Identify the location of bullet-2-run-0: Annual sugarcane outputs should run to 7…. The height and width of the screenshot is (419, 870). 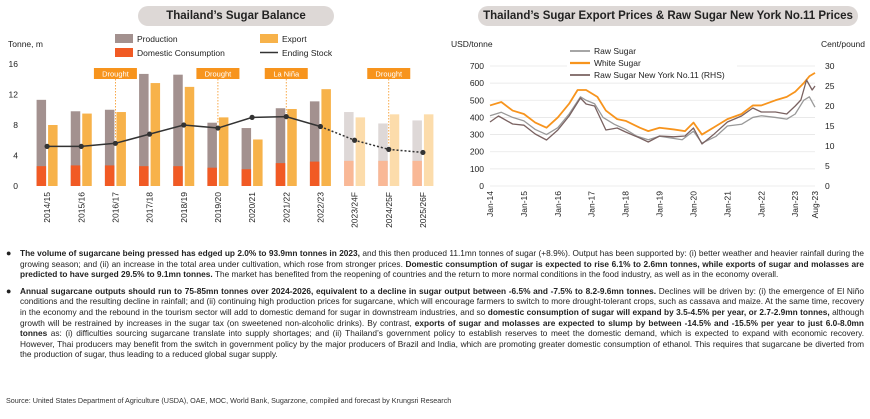
(338, 290).